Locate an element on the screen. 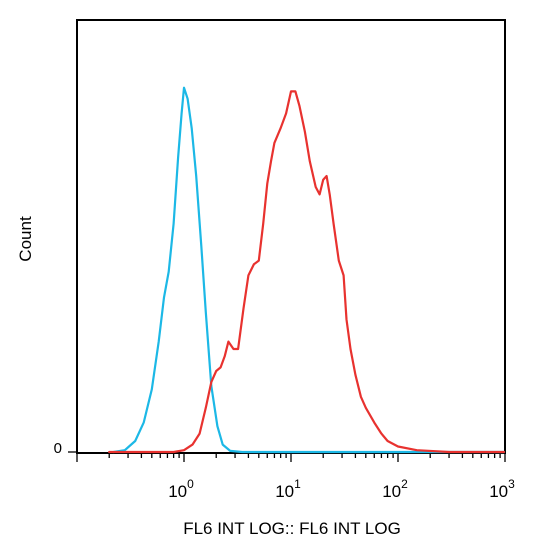  x-tick-label: 10⁰ is located at coordinates (181, 489).